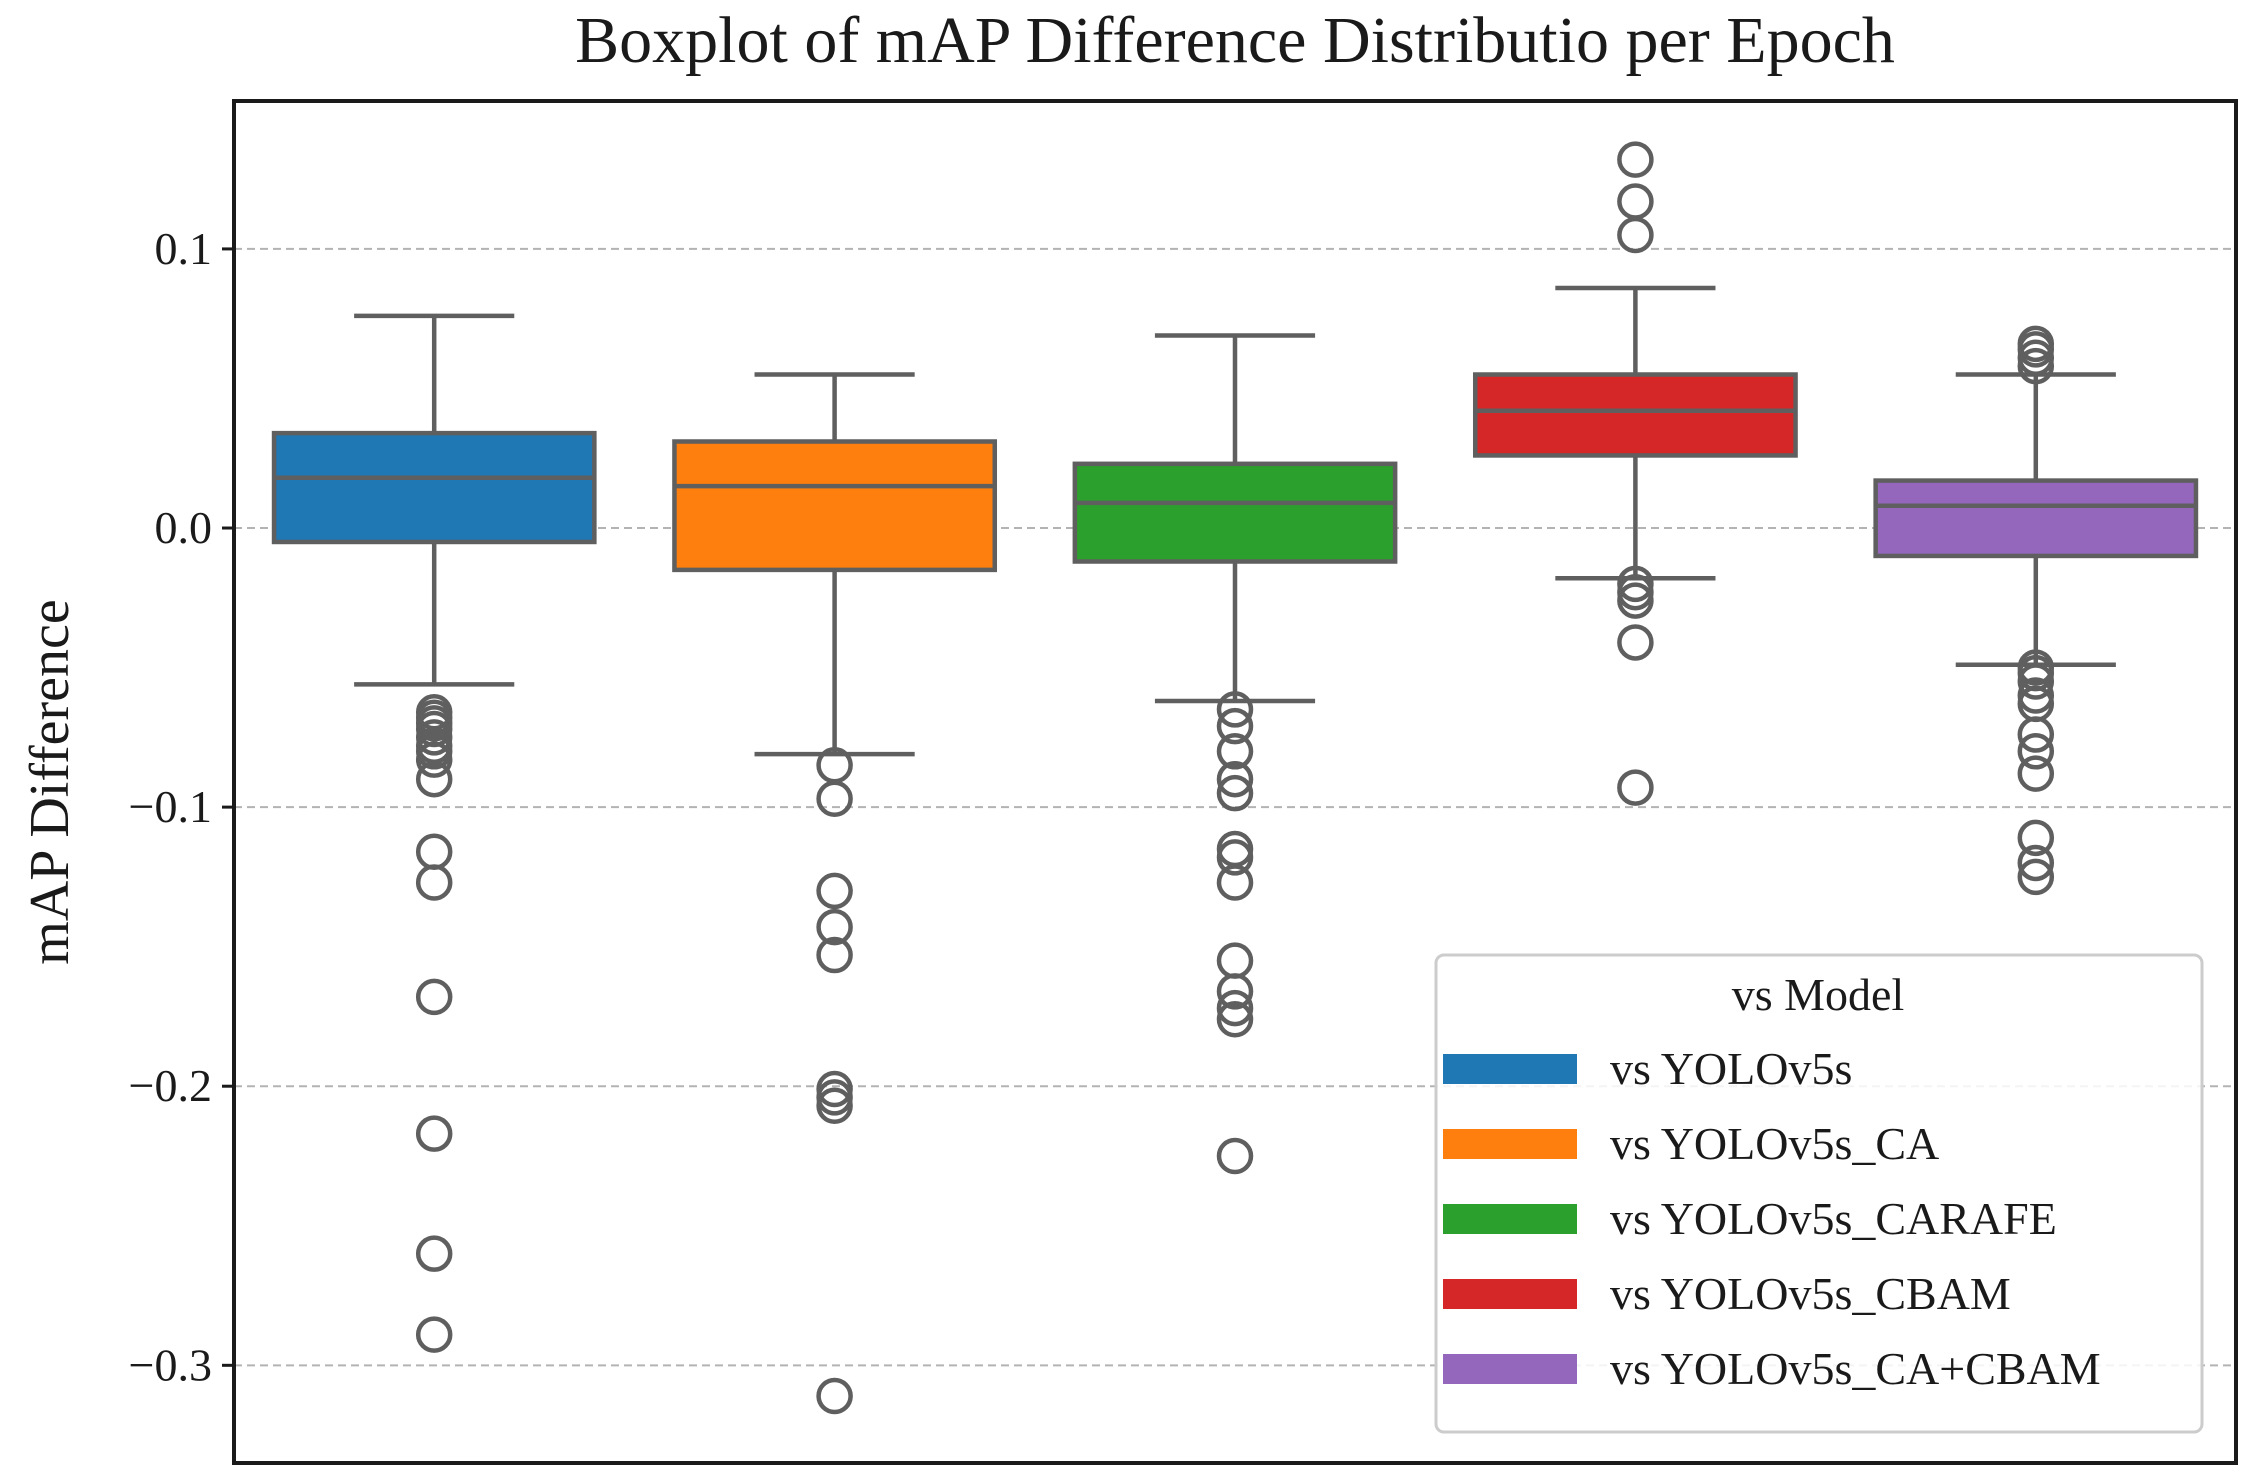 The image size is (2247, 1473). What do you see at coordinates (50, 781) in the screenshot?
I see `y-axis-label: mAP Difference` at bounding box center [50, 781].